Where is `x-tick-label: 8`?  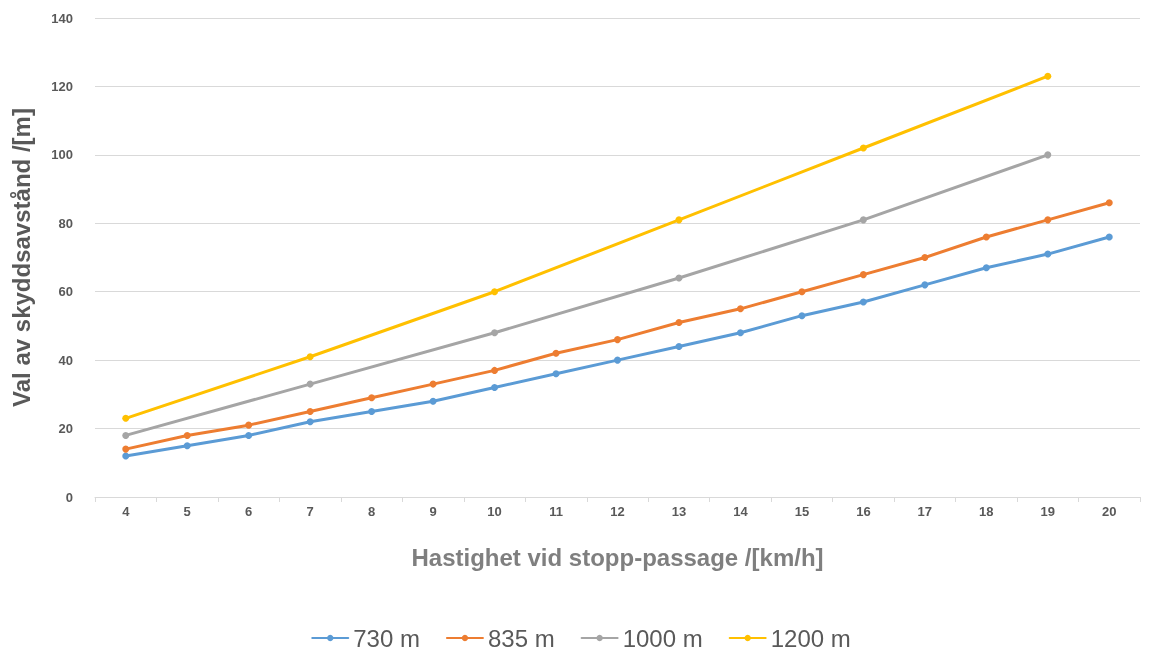 x-tick-label: 8 is located at coordinates (372, 511).